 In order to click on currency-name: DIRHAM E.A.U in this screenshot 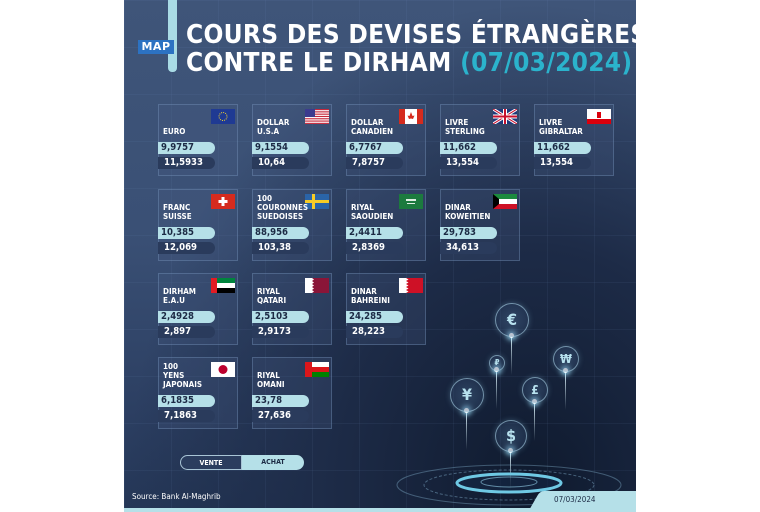, I will do `click(179, 296)`.